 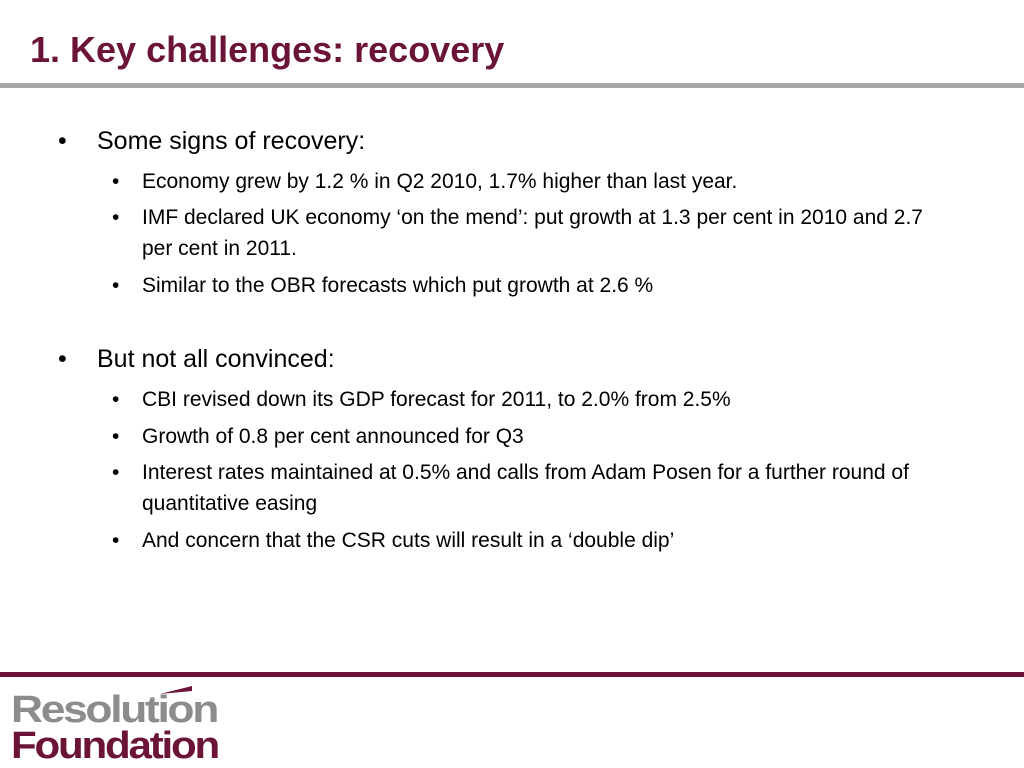 I want to click on slide-title: 1. Key challenges: recovery, so click(x=267, y=49).